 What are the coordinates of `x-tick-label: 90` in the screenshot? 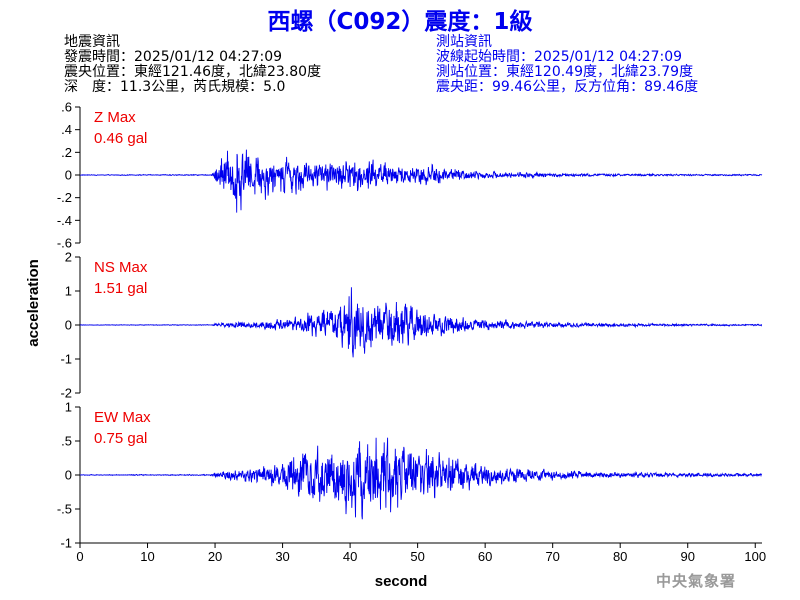 It's located at (687, 556).